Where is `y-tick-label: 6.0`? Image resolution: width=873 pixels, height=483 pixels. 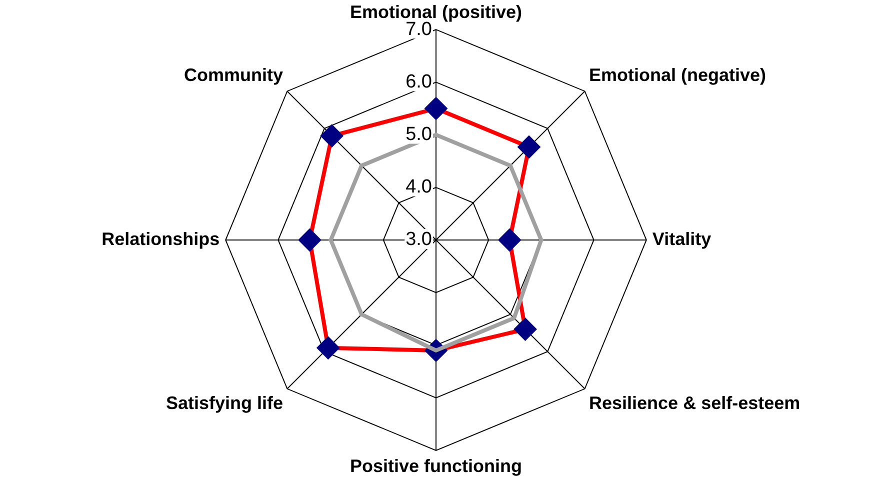
y-tick-label: 6.0 is located at coordinates (419, 81).